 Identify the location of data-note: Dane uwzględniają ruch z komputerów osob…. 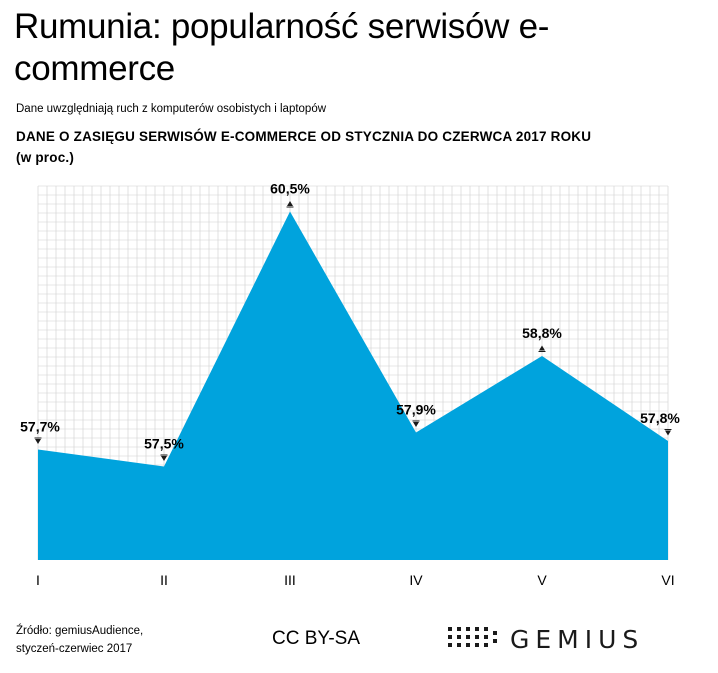
(171, 109).